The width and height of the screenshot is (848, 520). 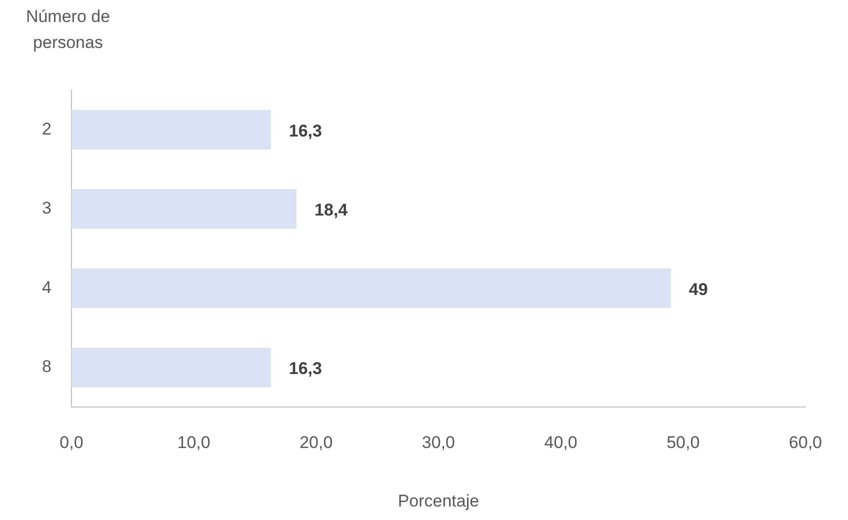 I want to click on y-tick-label: 2, so click(x=47, y=128).